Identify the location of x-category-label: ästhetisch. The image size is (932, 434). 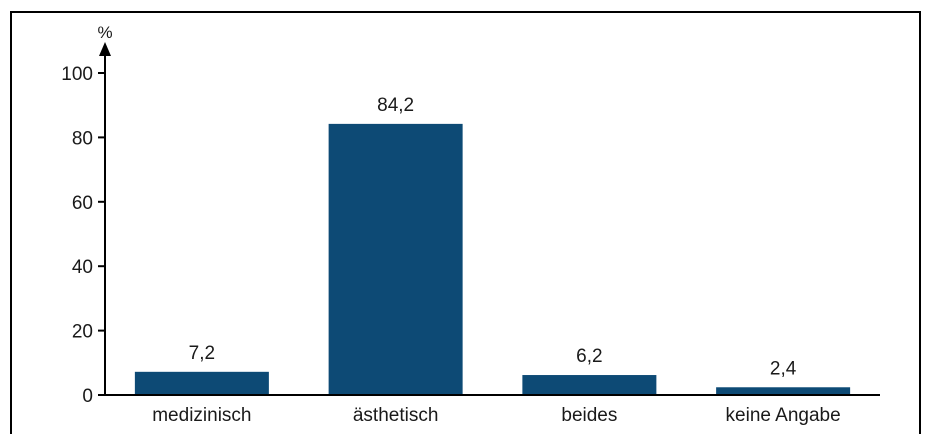
(396, 415).